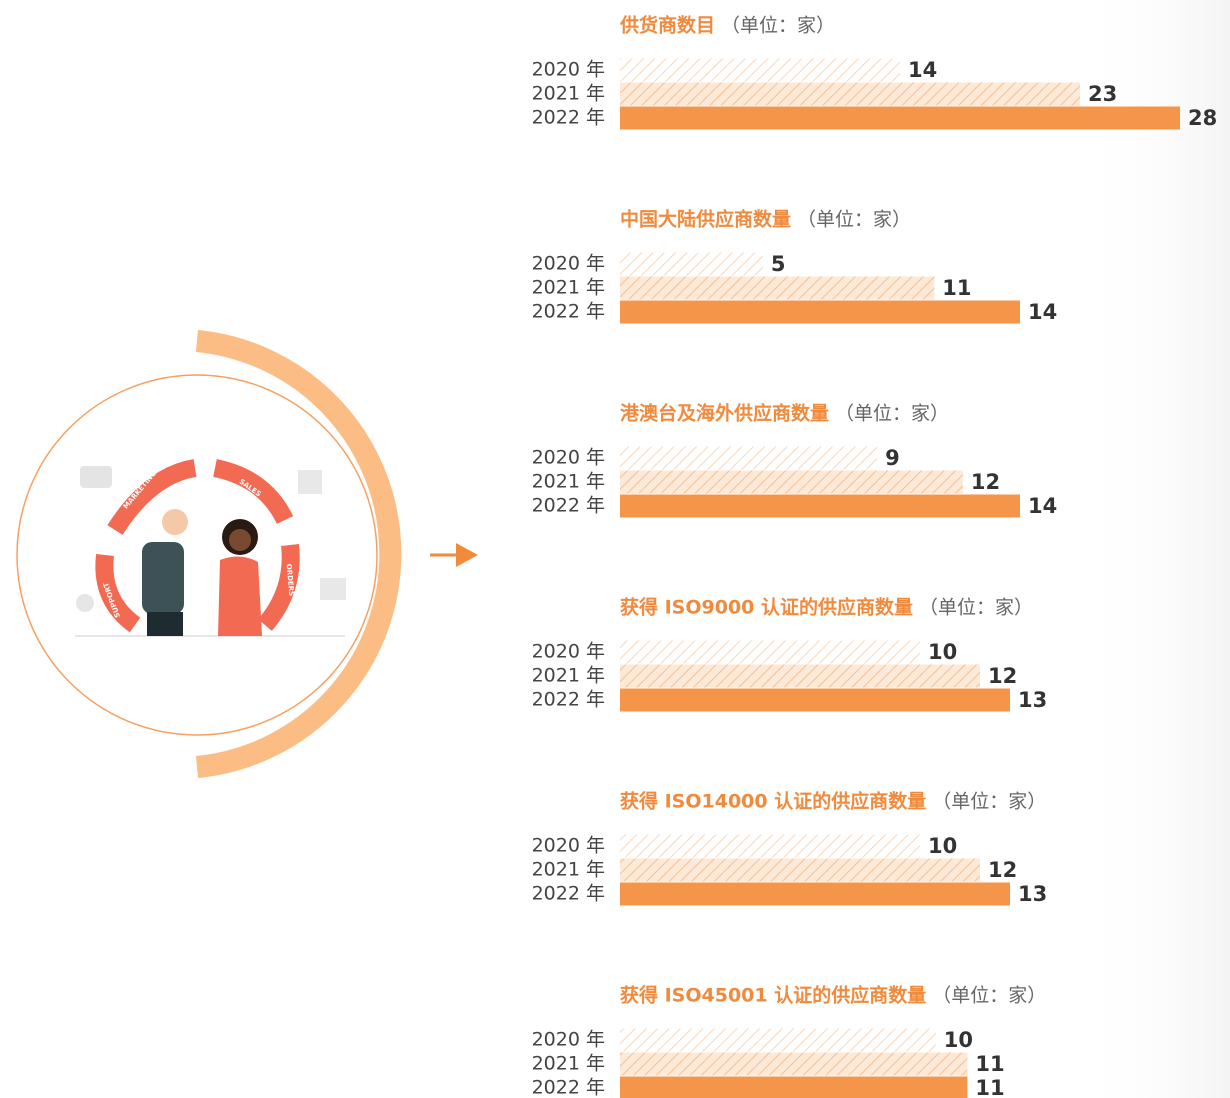 Image resolution: width=1230 pixels, height=1098 pixels. Describe the element at coordinates (724, 413) in the screenshot. I see `chart-title: 港澳台及海外供应商数量` at that location.